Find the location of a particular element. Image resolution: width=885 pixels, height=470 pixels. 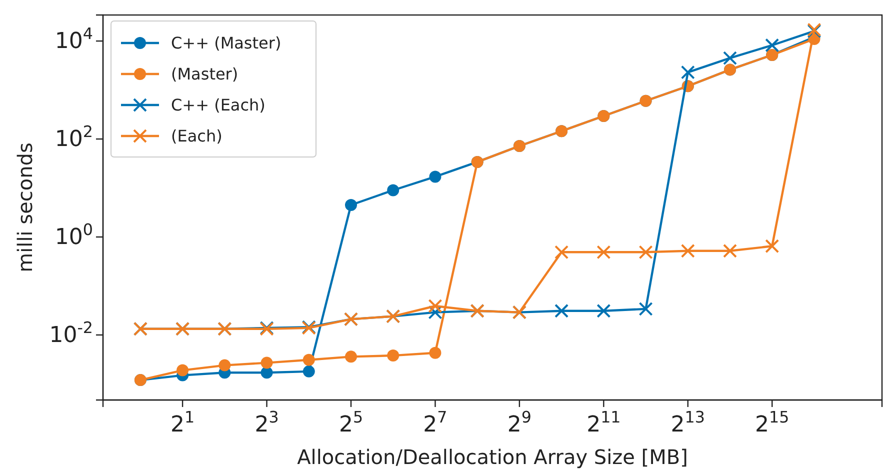

y-tick-label: 10$^{0}$ is located at coordinates (73, 235).